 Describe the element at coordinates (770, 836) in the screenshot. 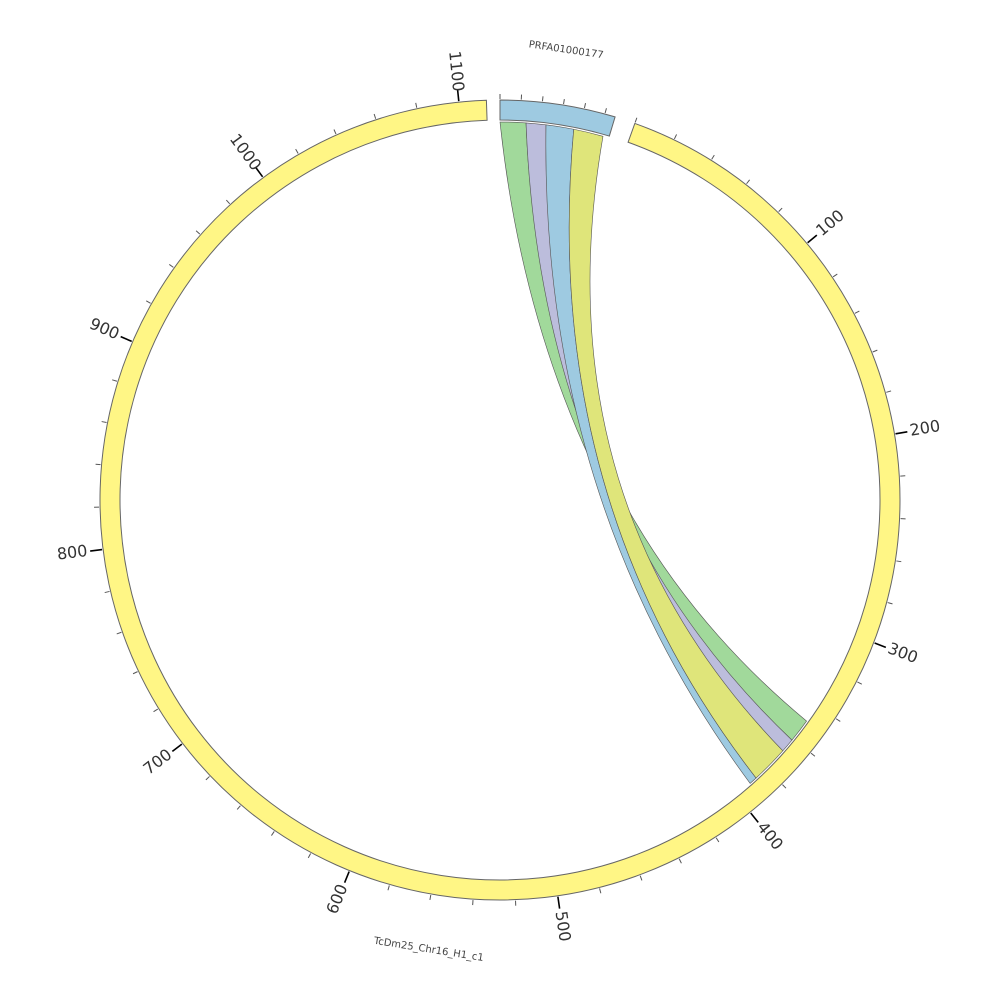

I see `tick-label: 400` at that location.